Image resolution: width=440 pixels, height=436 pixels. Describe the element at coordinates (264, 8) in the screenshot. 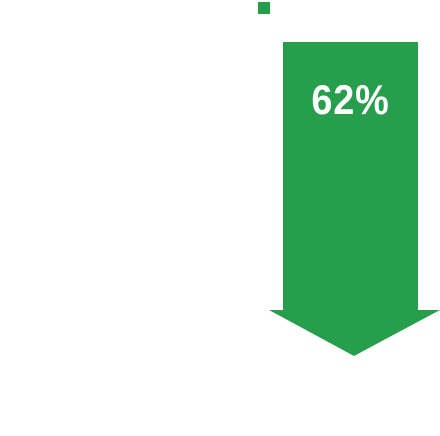

I see `square-marker-icon` at that location.